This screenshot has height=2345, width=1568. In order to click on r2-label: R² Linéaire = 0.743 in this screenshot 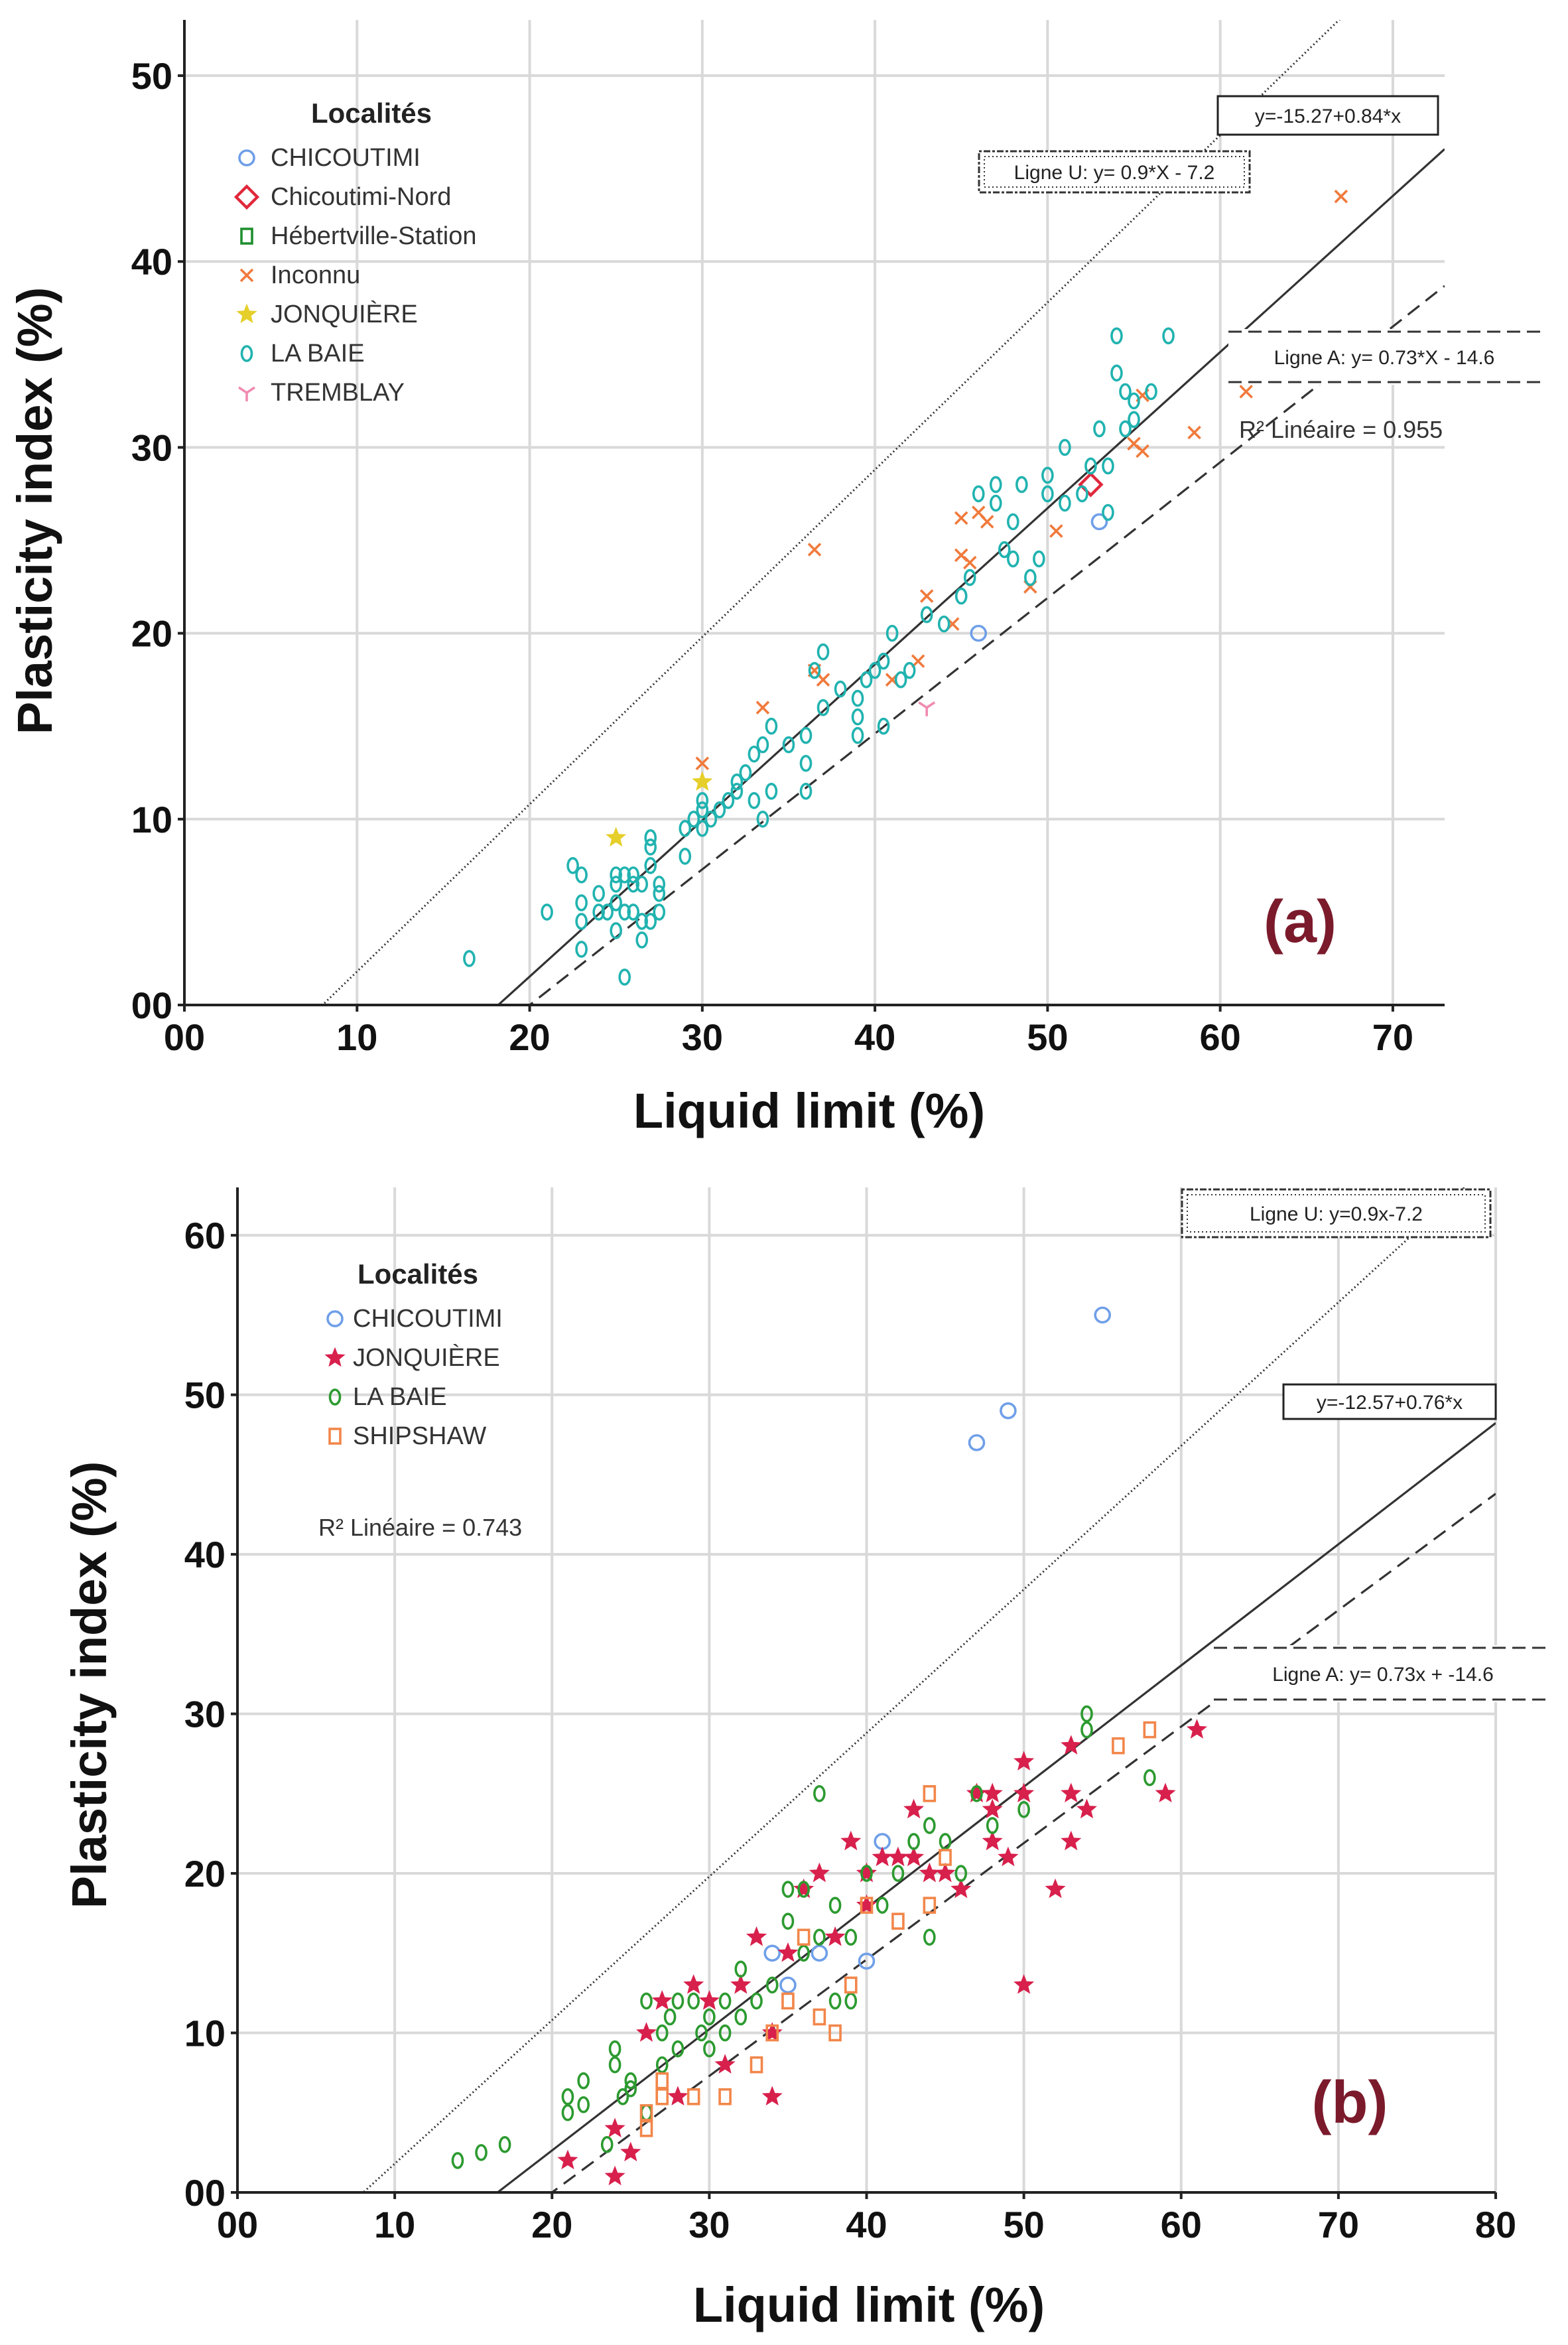, I will do `click(420, 1527)`.